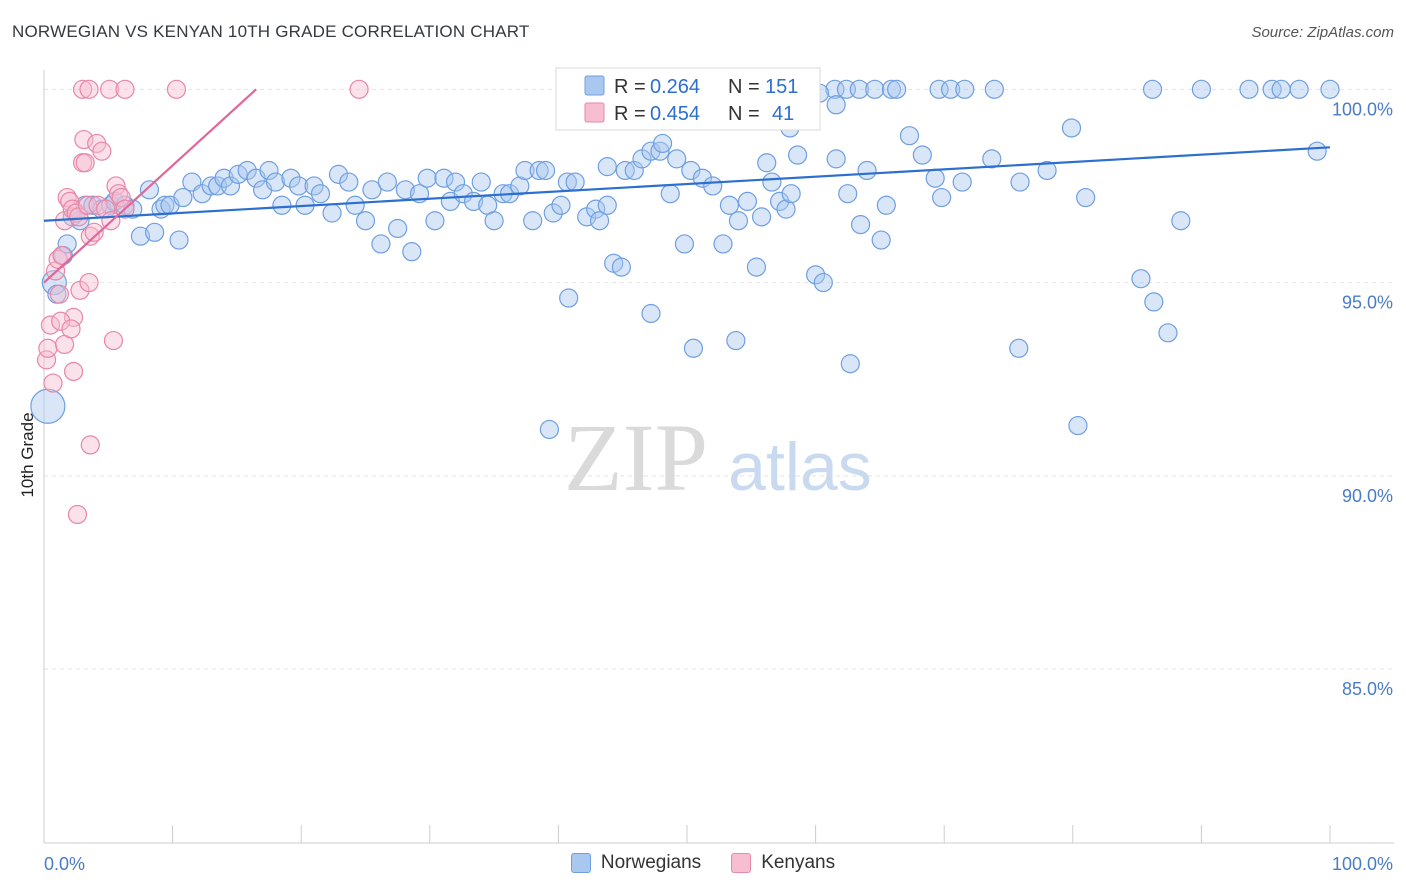  Describe the element at coordinates (1367, 303) in the screenshot. I see `y-tick-label-1: 95.0%` at that location.